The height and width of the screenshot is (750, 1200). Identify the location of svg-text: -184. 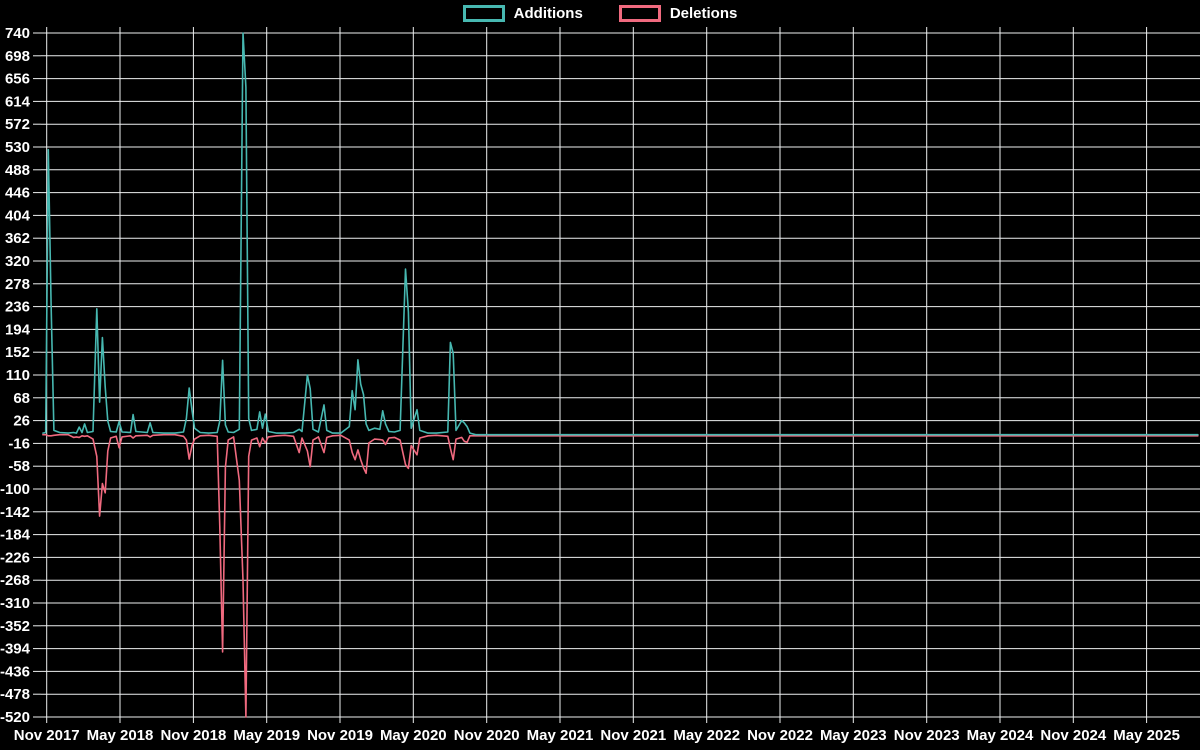
(15, 535).